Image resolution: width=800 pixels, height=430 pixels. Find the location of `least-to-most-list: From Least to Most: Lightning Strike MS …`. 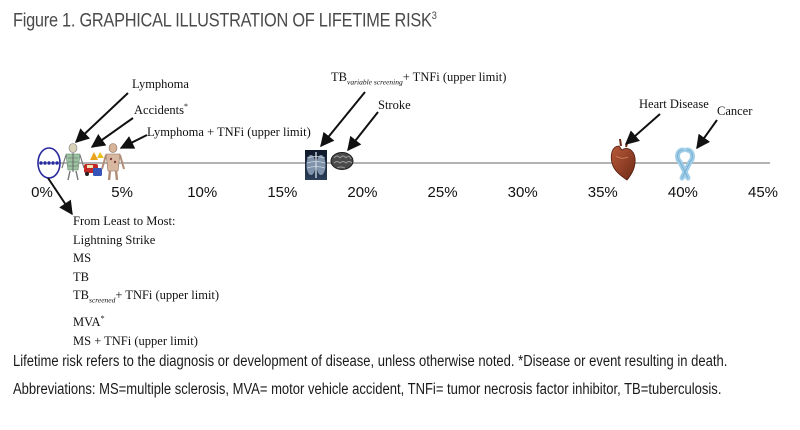

least-to-most-list: From Least to Most: Lightning Strike MS … is located at coordinates (146, 281).